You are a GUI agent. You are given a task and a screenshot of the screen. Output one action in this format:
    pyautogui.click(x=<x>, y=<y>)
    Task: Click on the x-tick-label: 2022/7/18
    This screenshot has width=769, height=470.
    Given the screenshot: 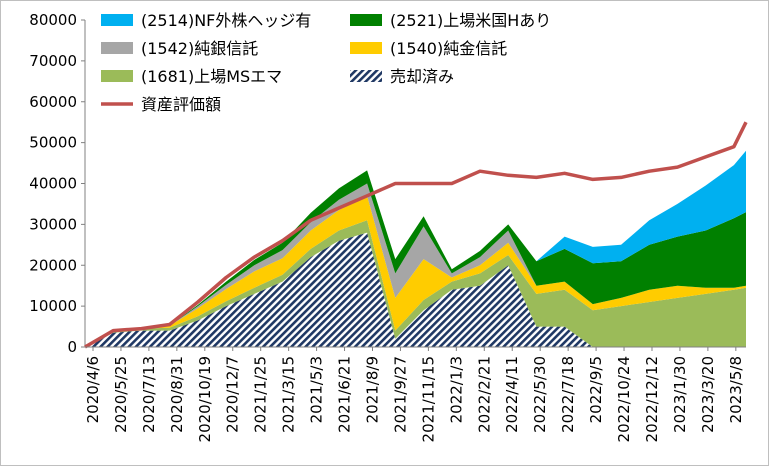 What is the action you would take?
    pyautogui.click(x=568, y=394)
    